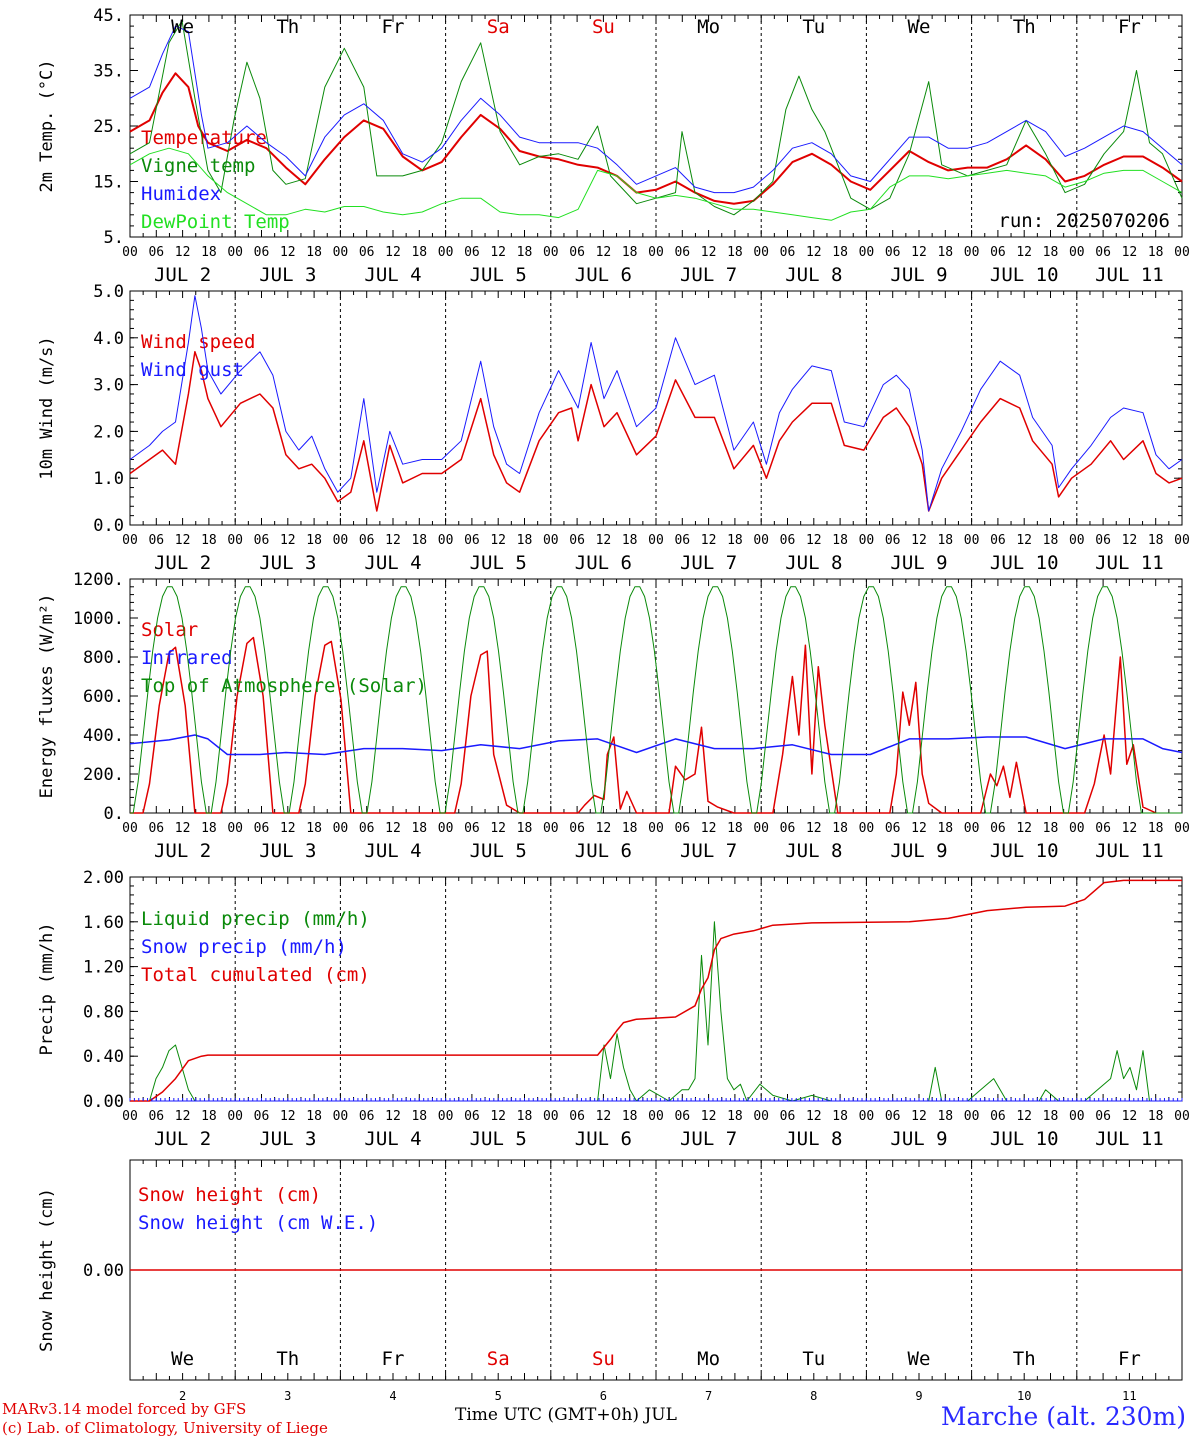 This screenshot has width=1194, height=1440. Describe the element at coordinates (287, 1396) in the screenshot. I see `day-number-label: 3` at that location.